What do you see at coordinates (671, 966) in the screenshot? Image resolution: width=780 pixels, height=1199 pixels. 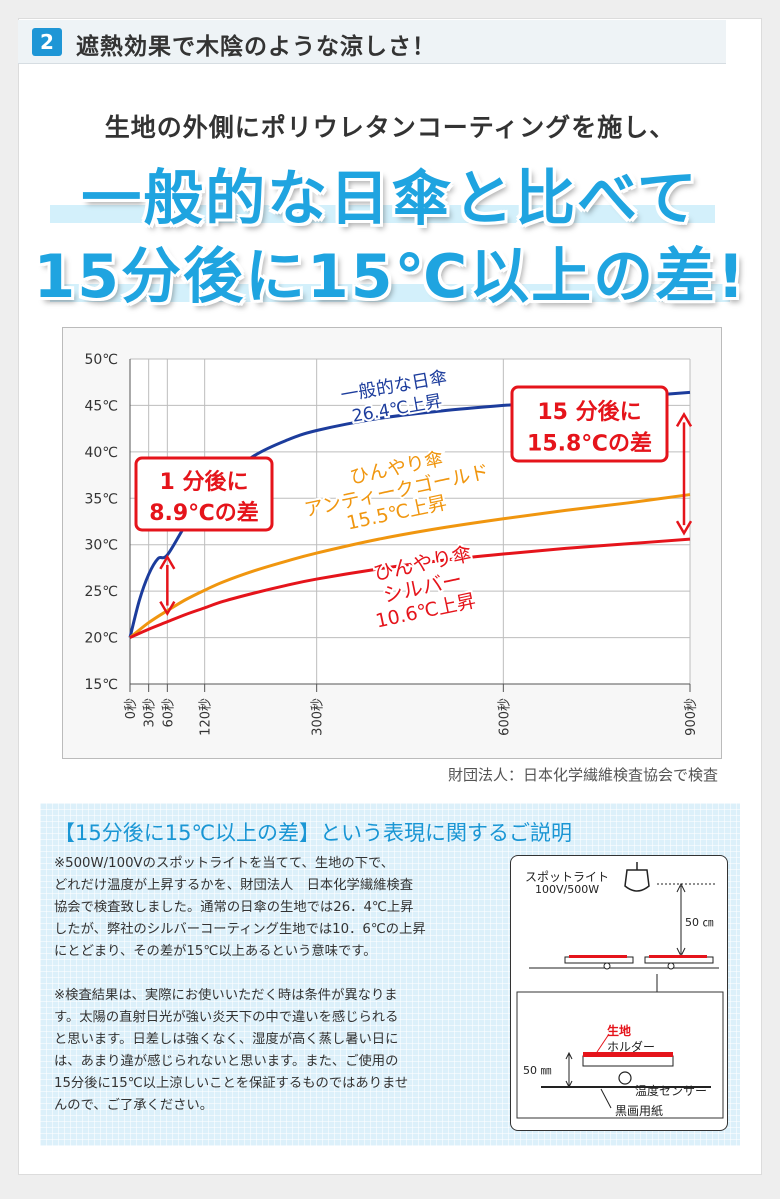 I see `sensor-right` at bounding box center [671, 966].